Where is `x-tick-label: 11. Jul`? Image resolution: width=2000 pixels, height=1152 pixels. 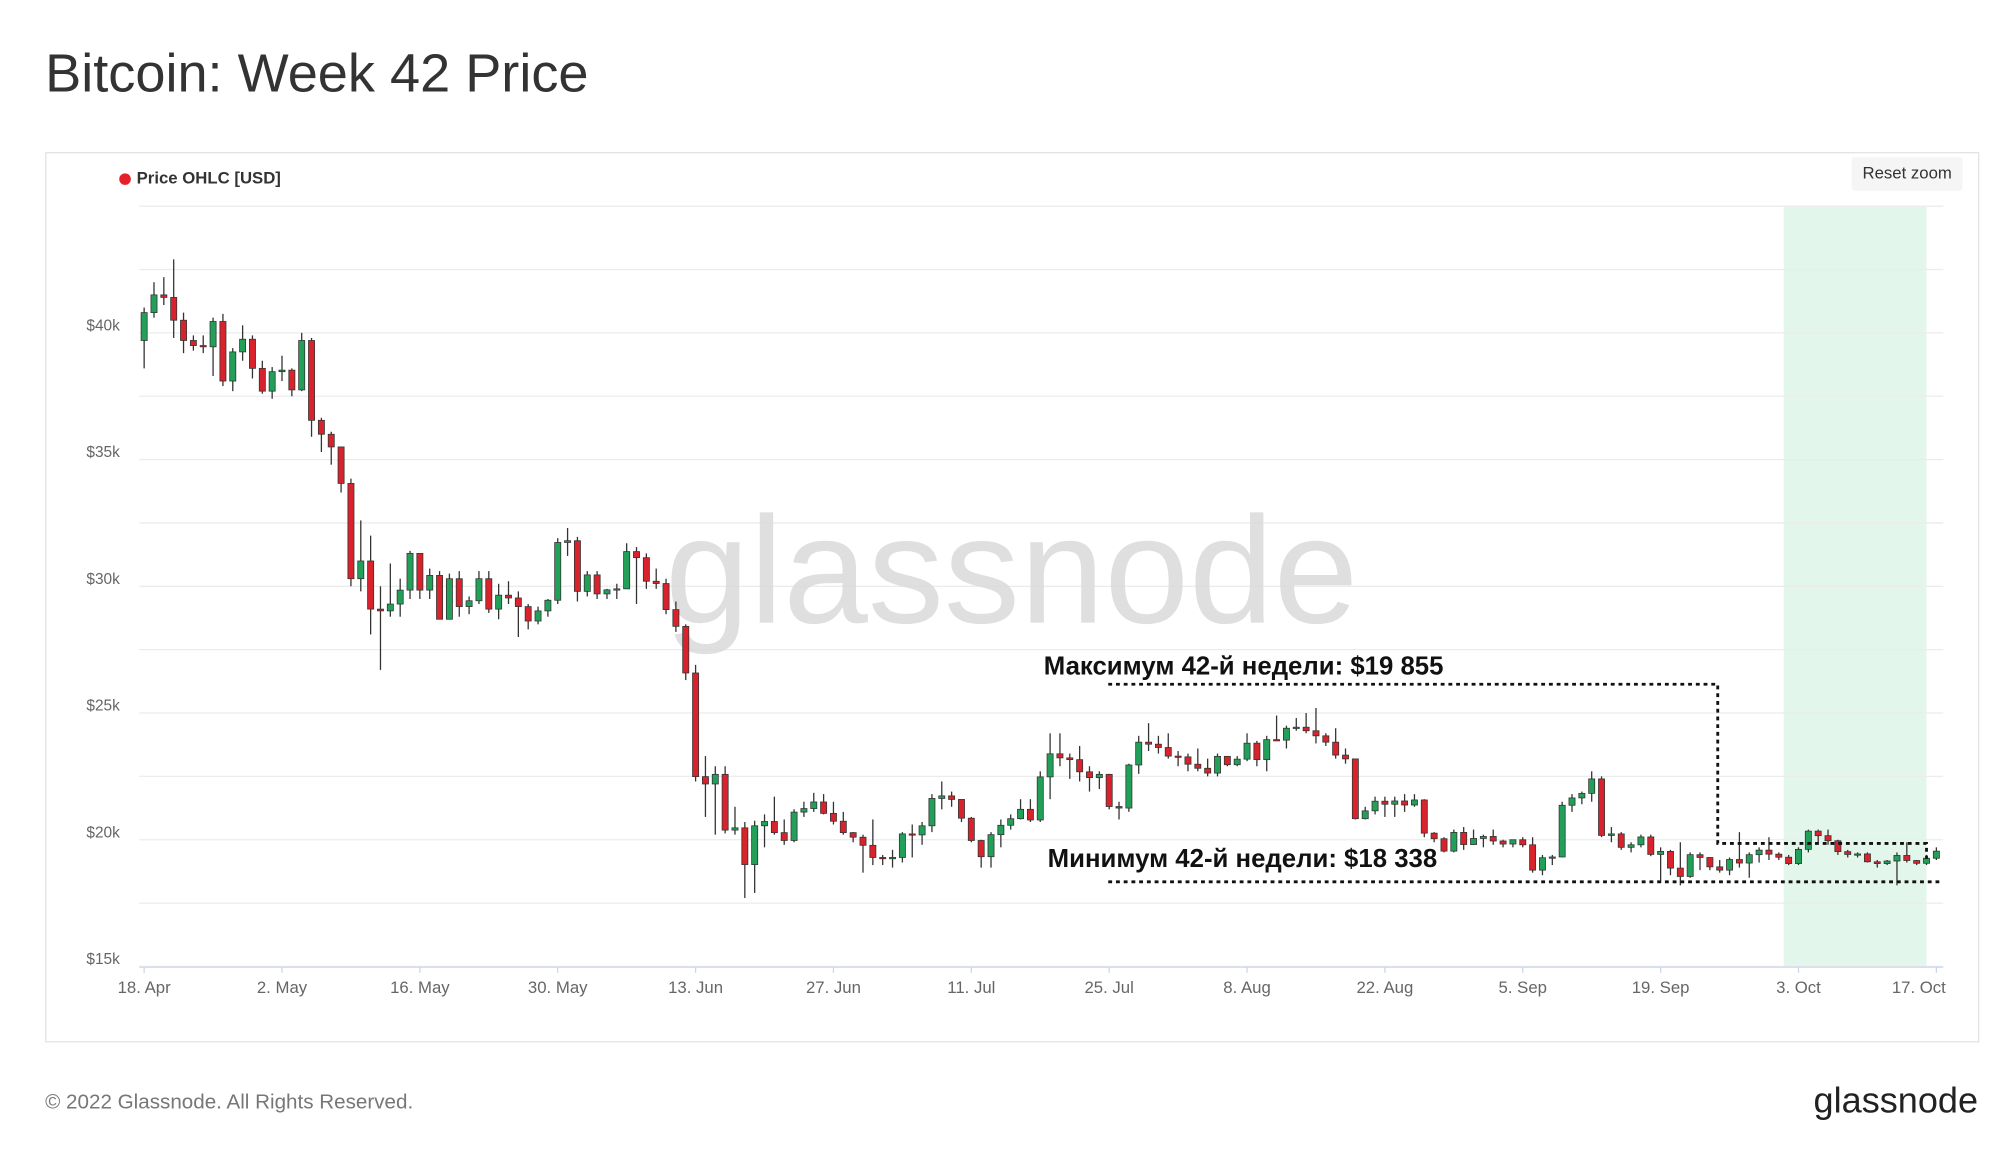 x-tick-label: 11. Jul is located at coordinates (971, 987).